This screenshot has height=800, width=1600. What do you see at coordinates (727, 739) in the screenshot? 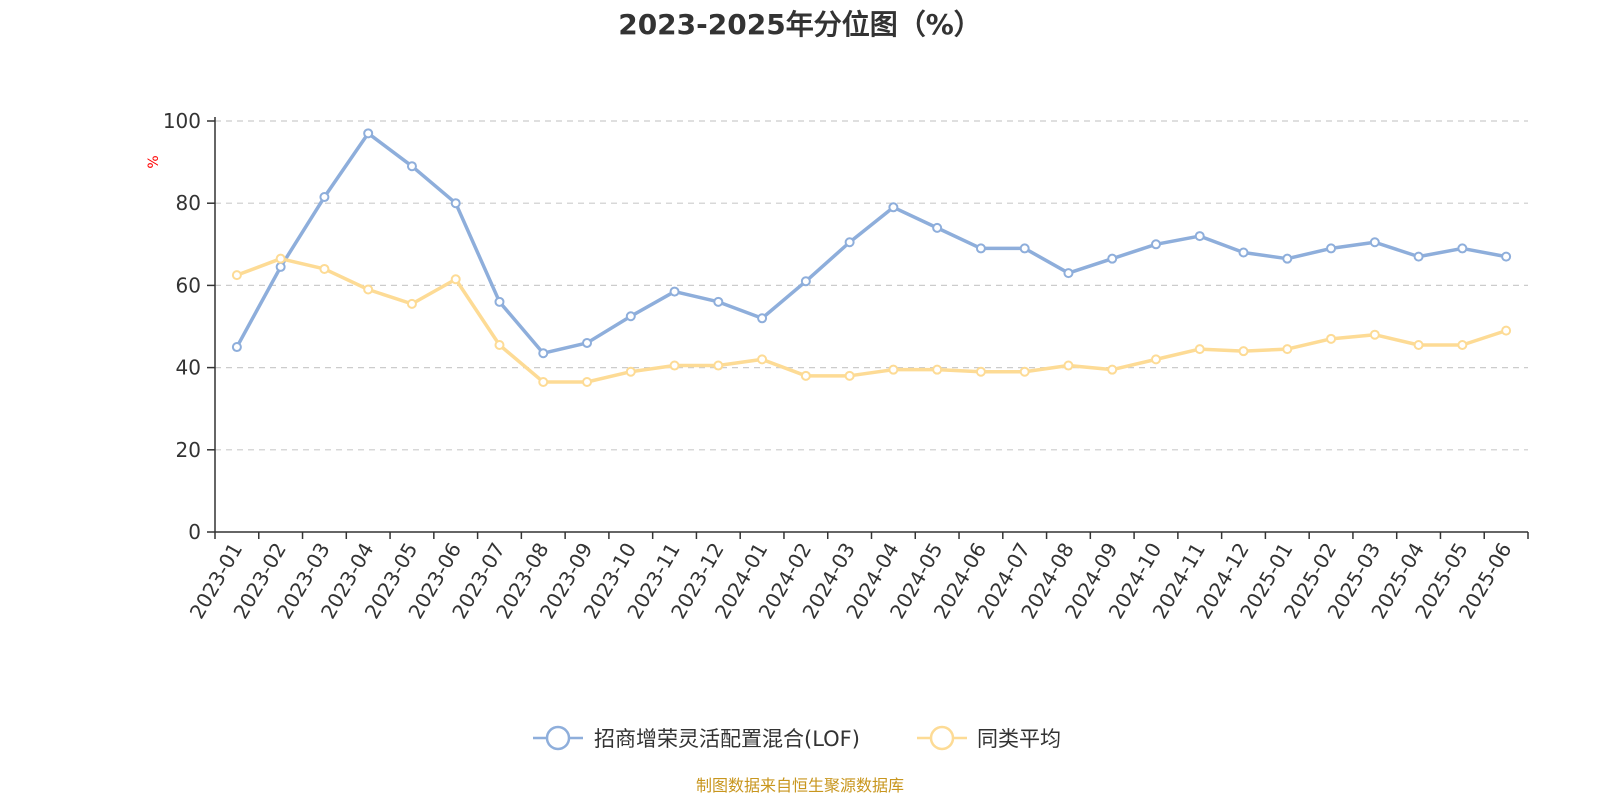
I see `legend-label: 招商增荣灵活配置混合(LOF)` at bounding box center [727, 739].